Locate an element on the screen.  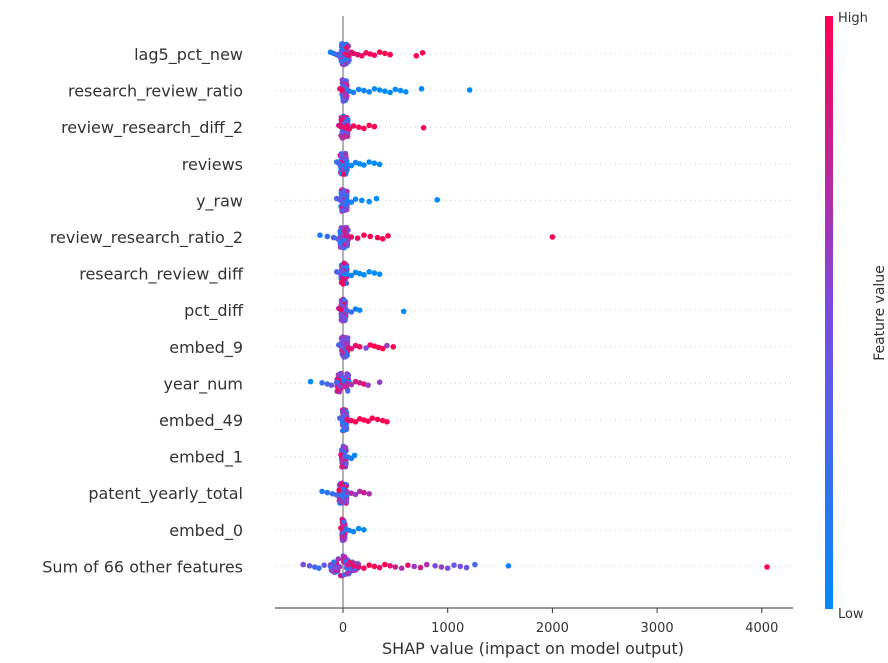
feature-label: research_review_ratio is located at coordinates (155, 92).